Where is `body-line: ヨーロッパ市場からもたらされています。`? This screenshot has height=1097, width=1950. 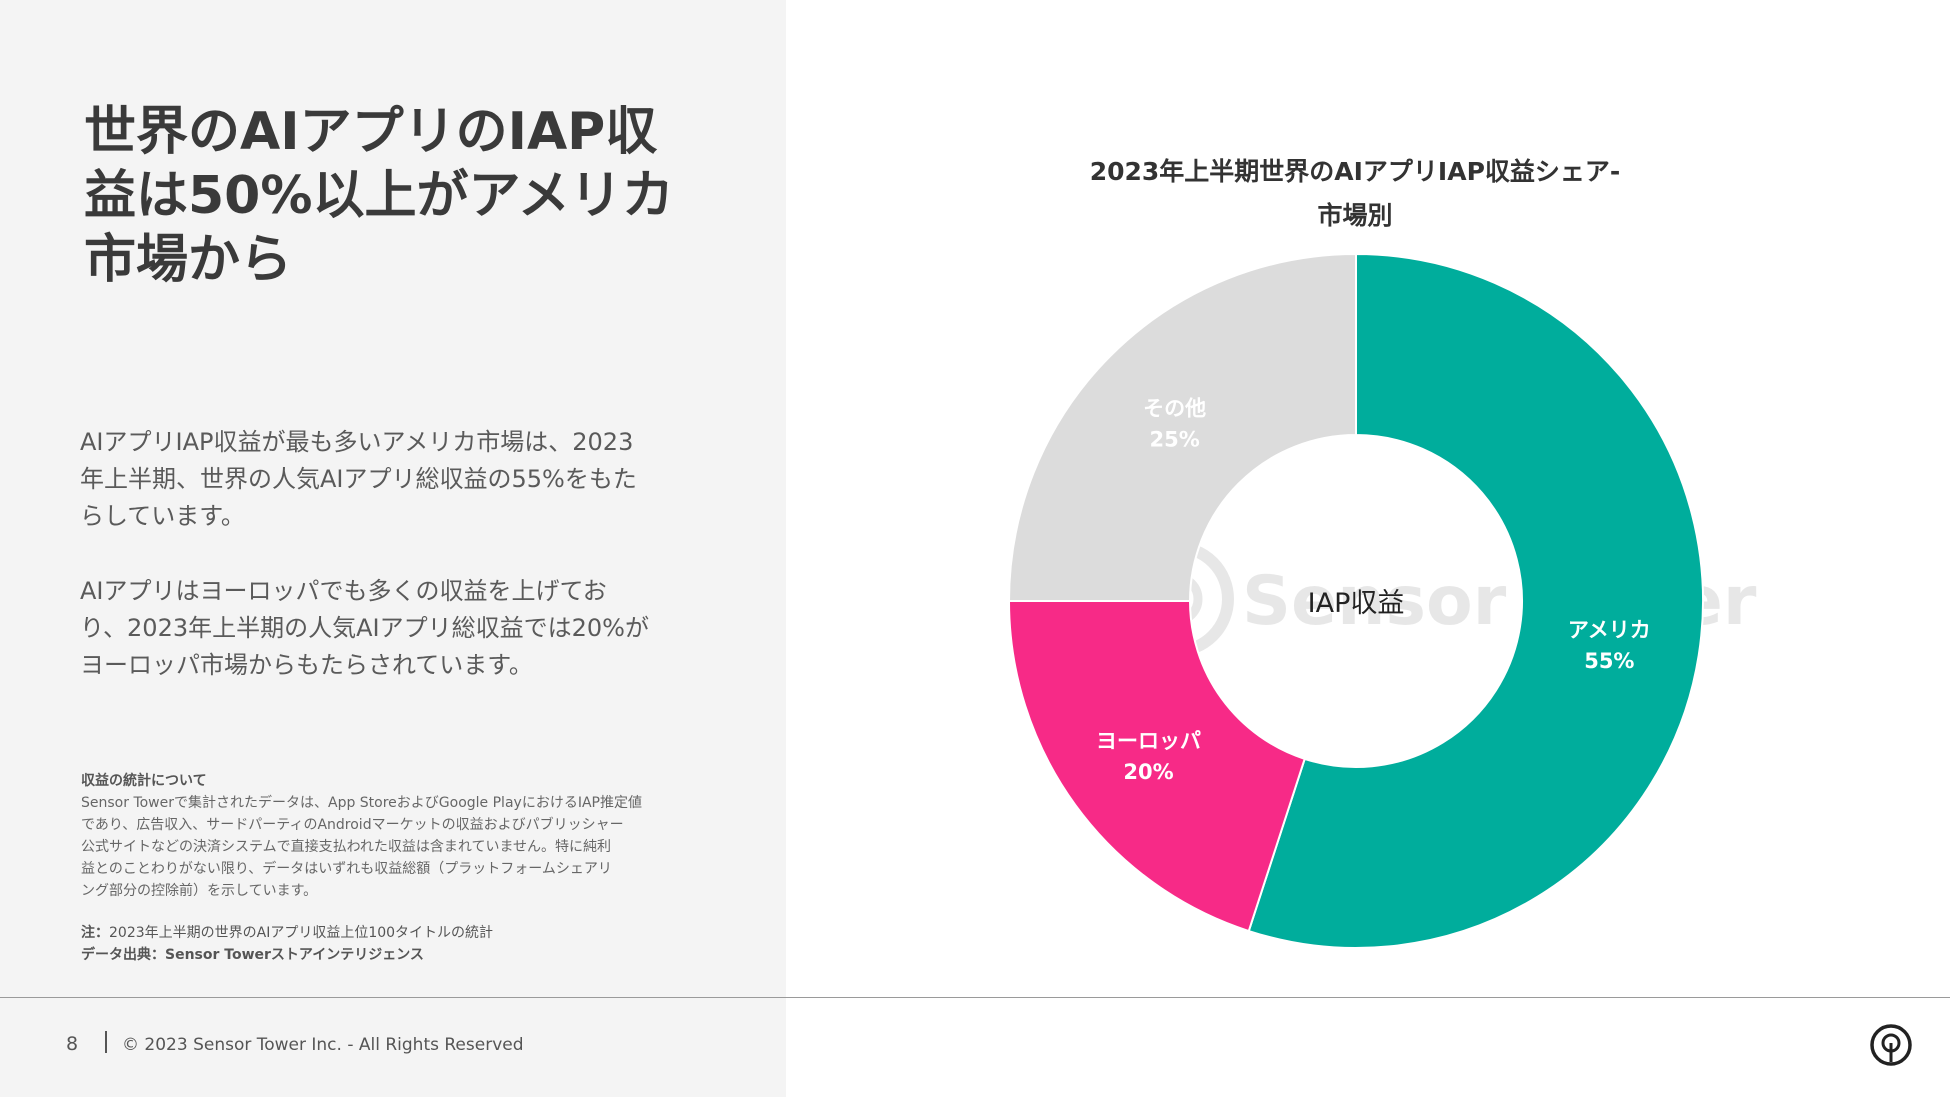
body-line: ヨーロッパ市場からもたらされています。 is located at coordinates (306, 665).